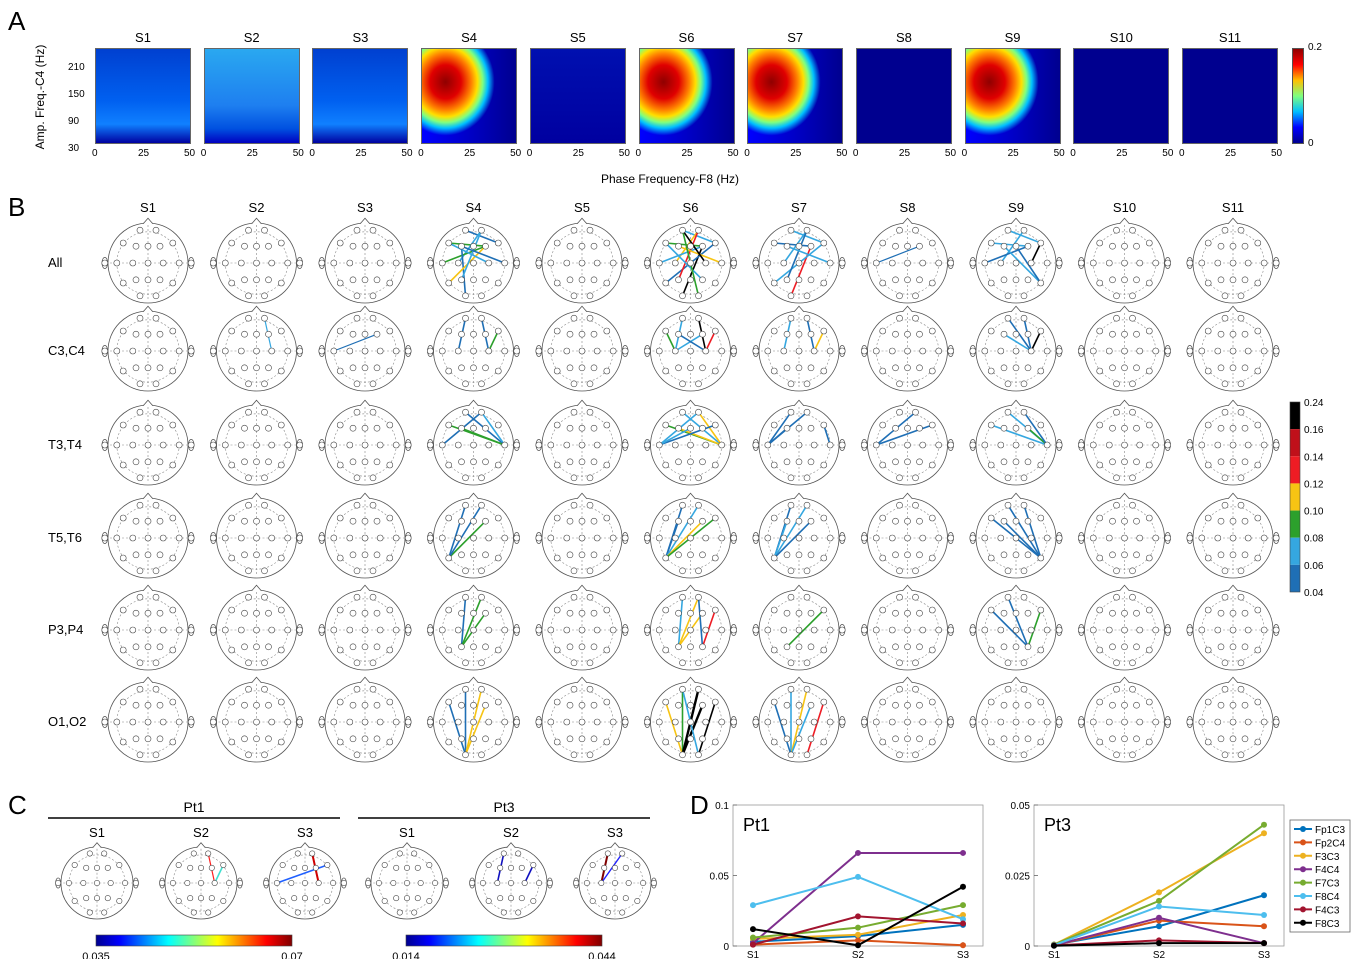  Describe the element at coordinates (686, 37) in the screenshot. I see `heatmap-title: S6` at that location.